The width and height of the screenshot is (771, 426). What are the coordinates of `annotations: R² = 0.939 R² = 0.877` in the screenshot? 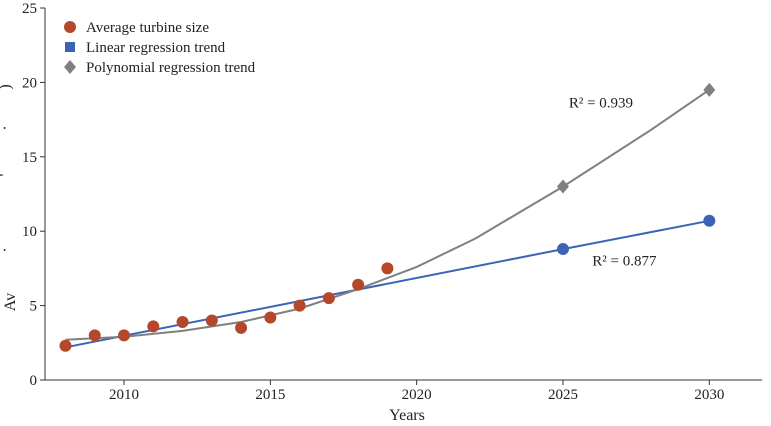 It's located at (613, 183).